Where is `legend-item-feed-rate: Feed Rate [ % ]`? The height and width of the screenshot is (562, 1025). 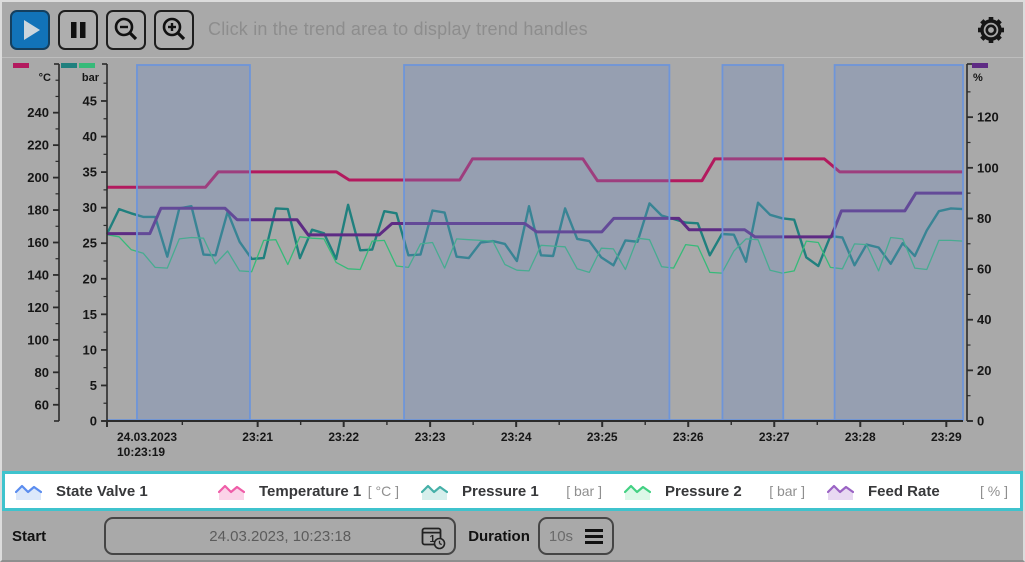
legend-item-feed-rate: Feed Rate [ % ] is located at coordinates (918, 491).